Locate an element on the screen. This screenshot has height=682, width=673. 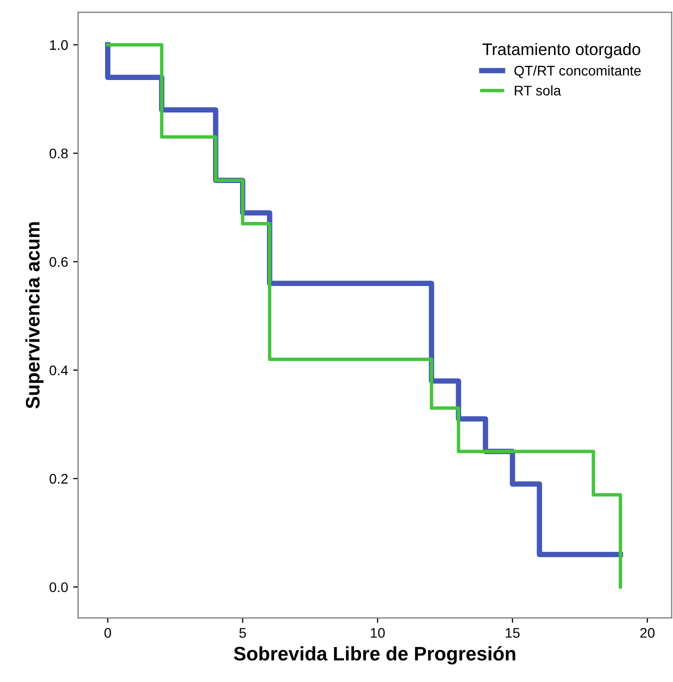
x-tick-label: 20 is located at coordinates (647, 633).